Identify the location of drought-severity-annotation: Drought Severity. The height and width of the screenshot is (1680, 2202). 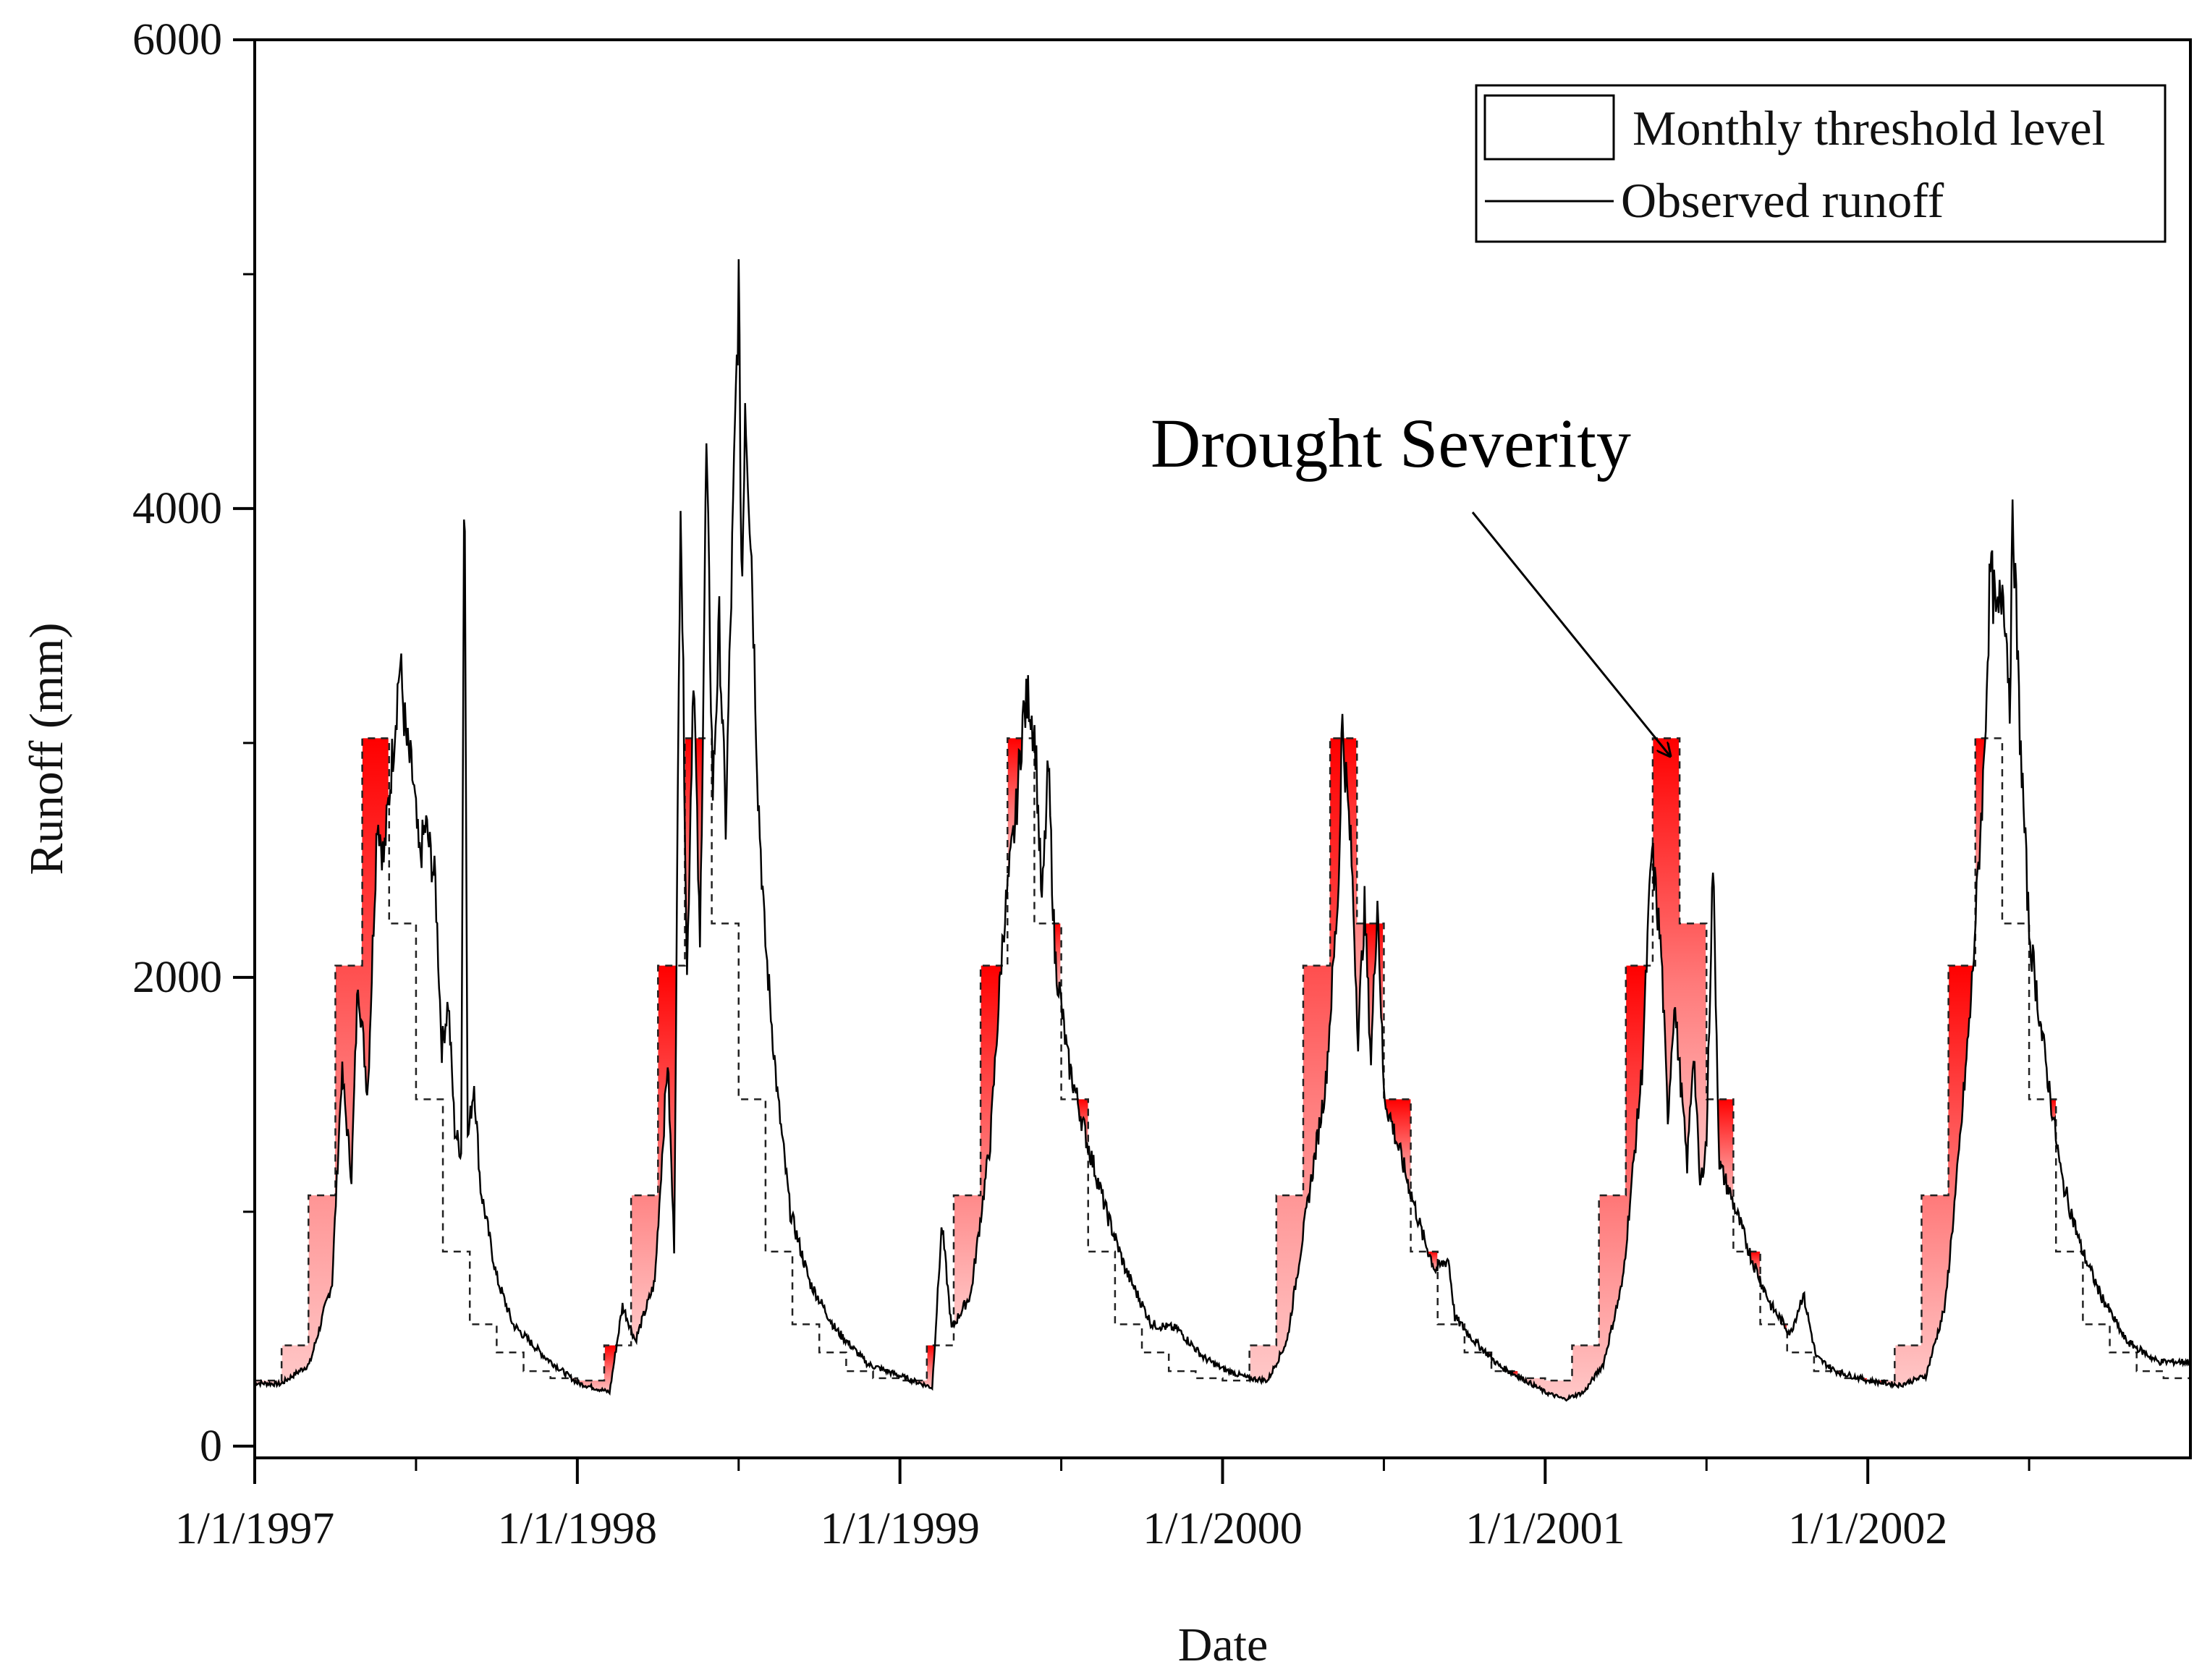
(1391, 443).